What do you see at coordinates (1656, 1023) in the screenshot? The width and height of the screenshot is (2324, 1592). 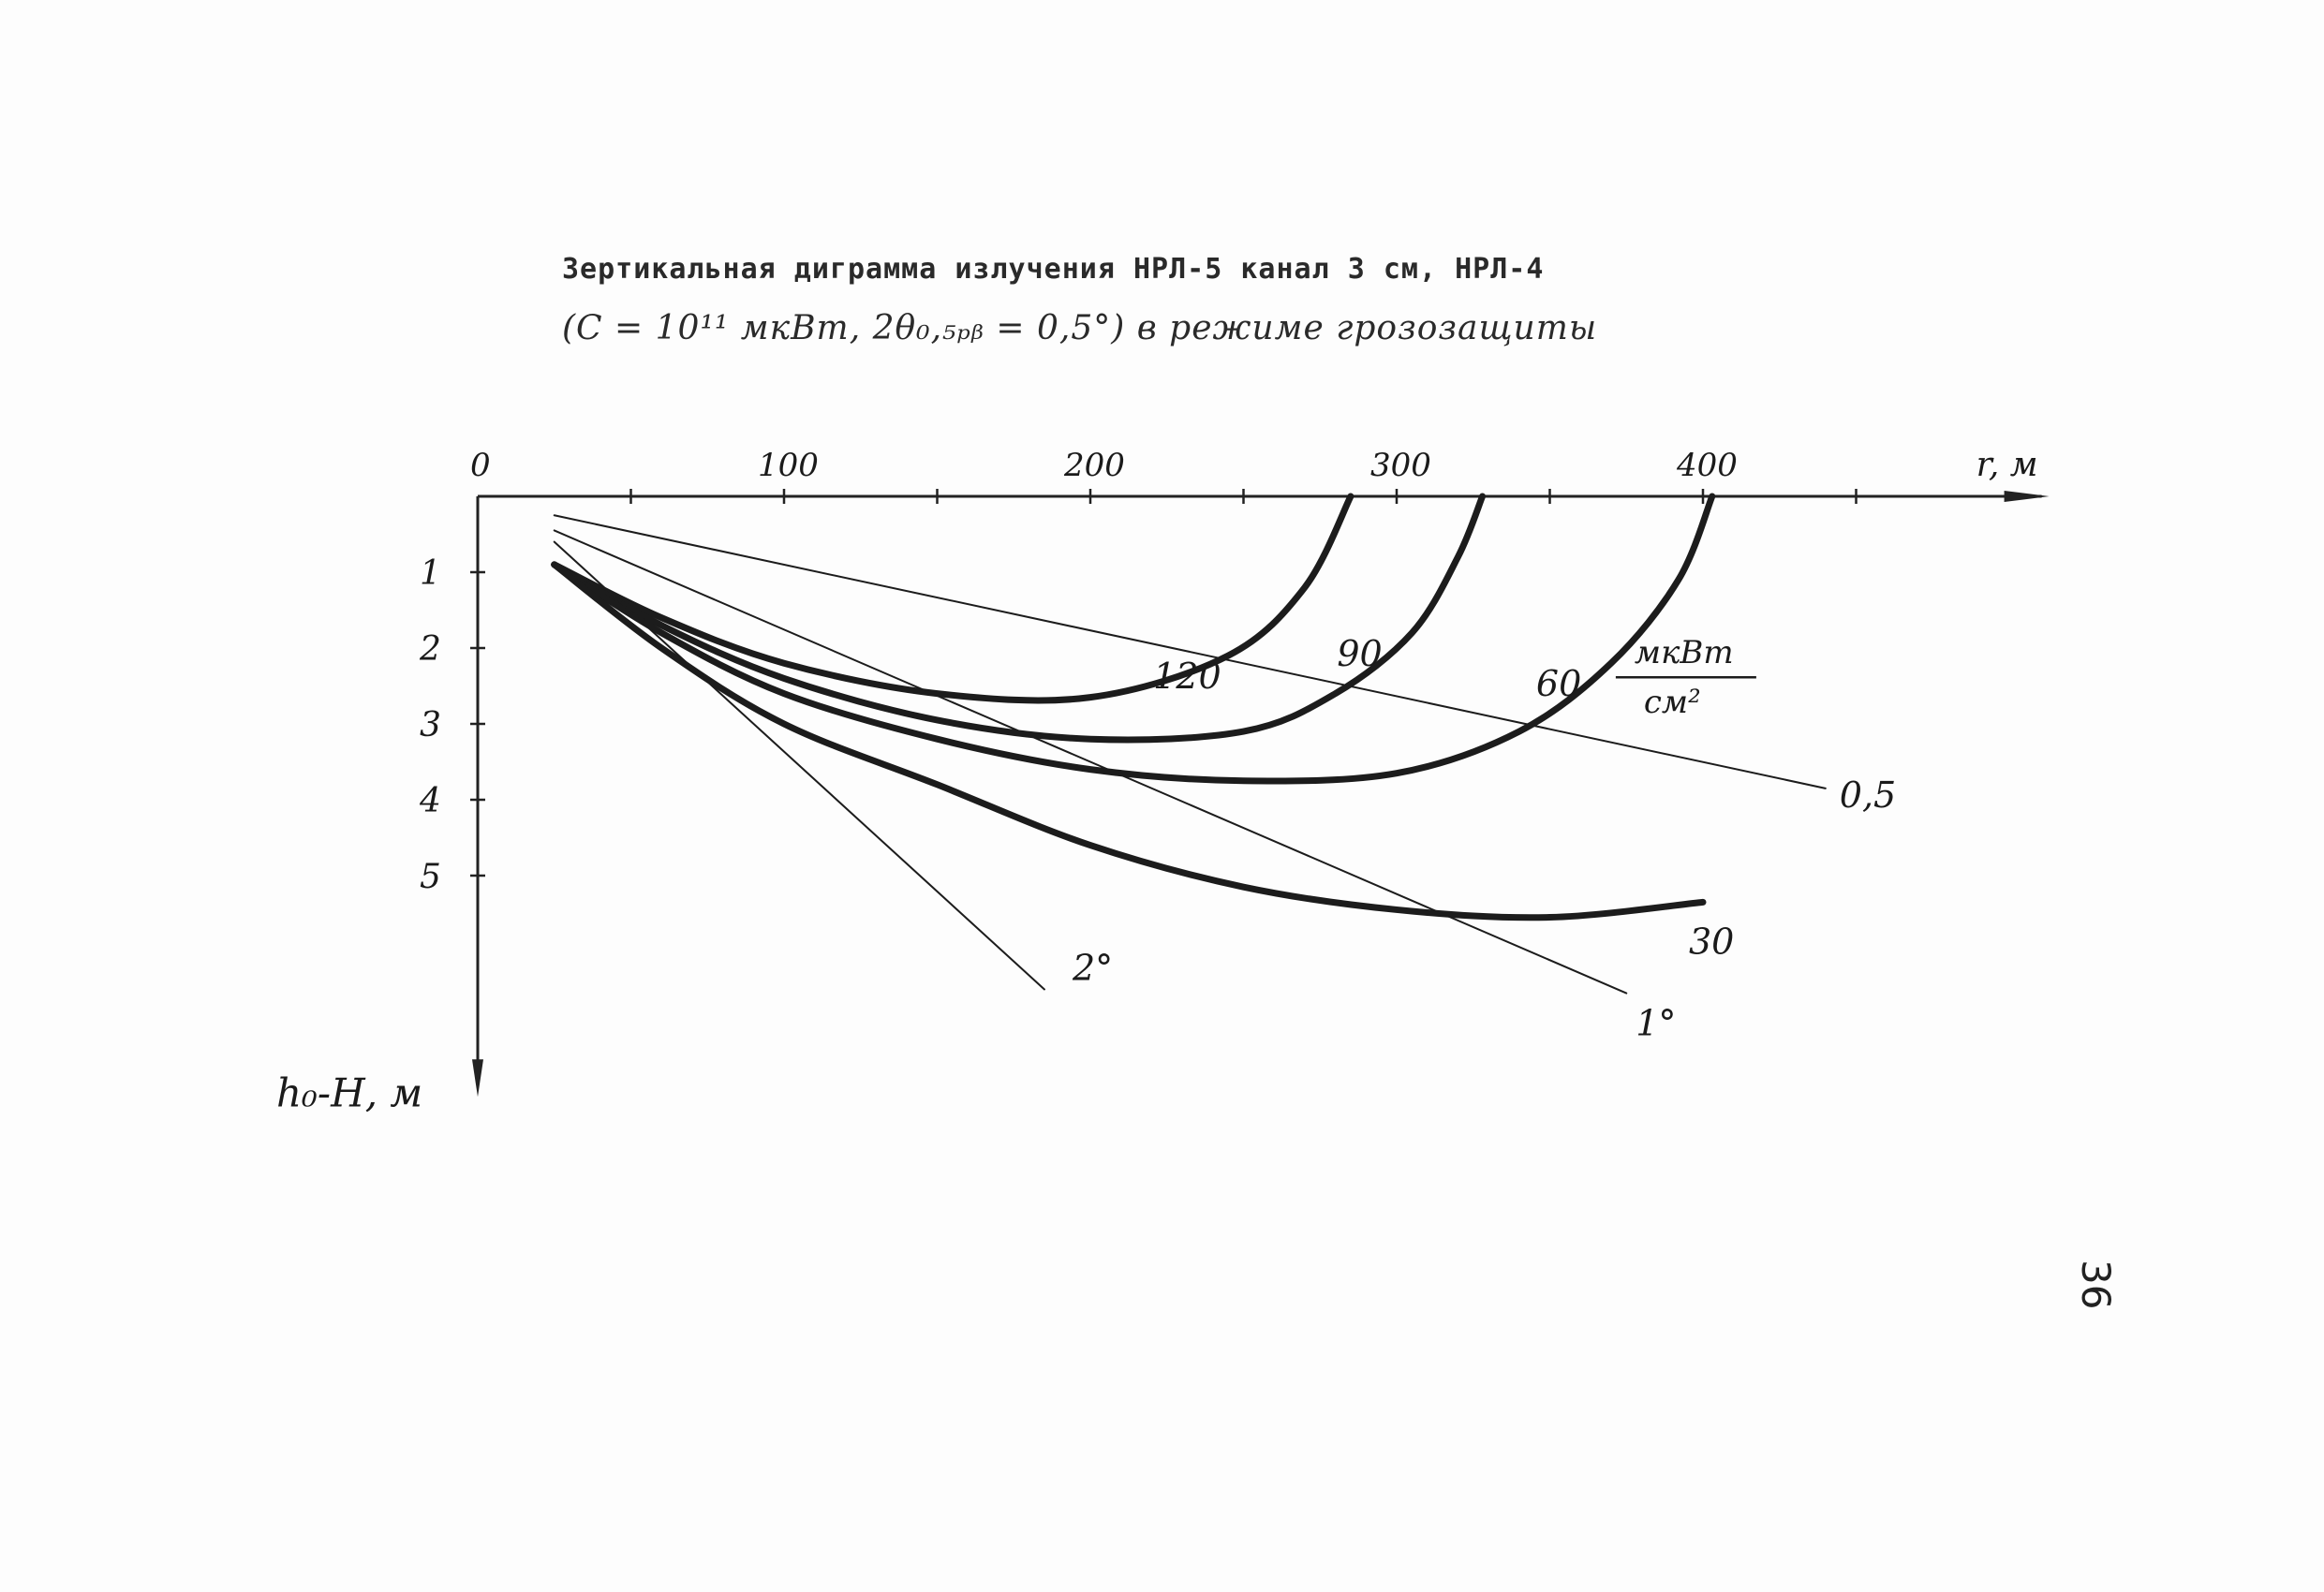 I see `series-label: 1°` at bounding box center [1656, 1023].